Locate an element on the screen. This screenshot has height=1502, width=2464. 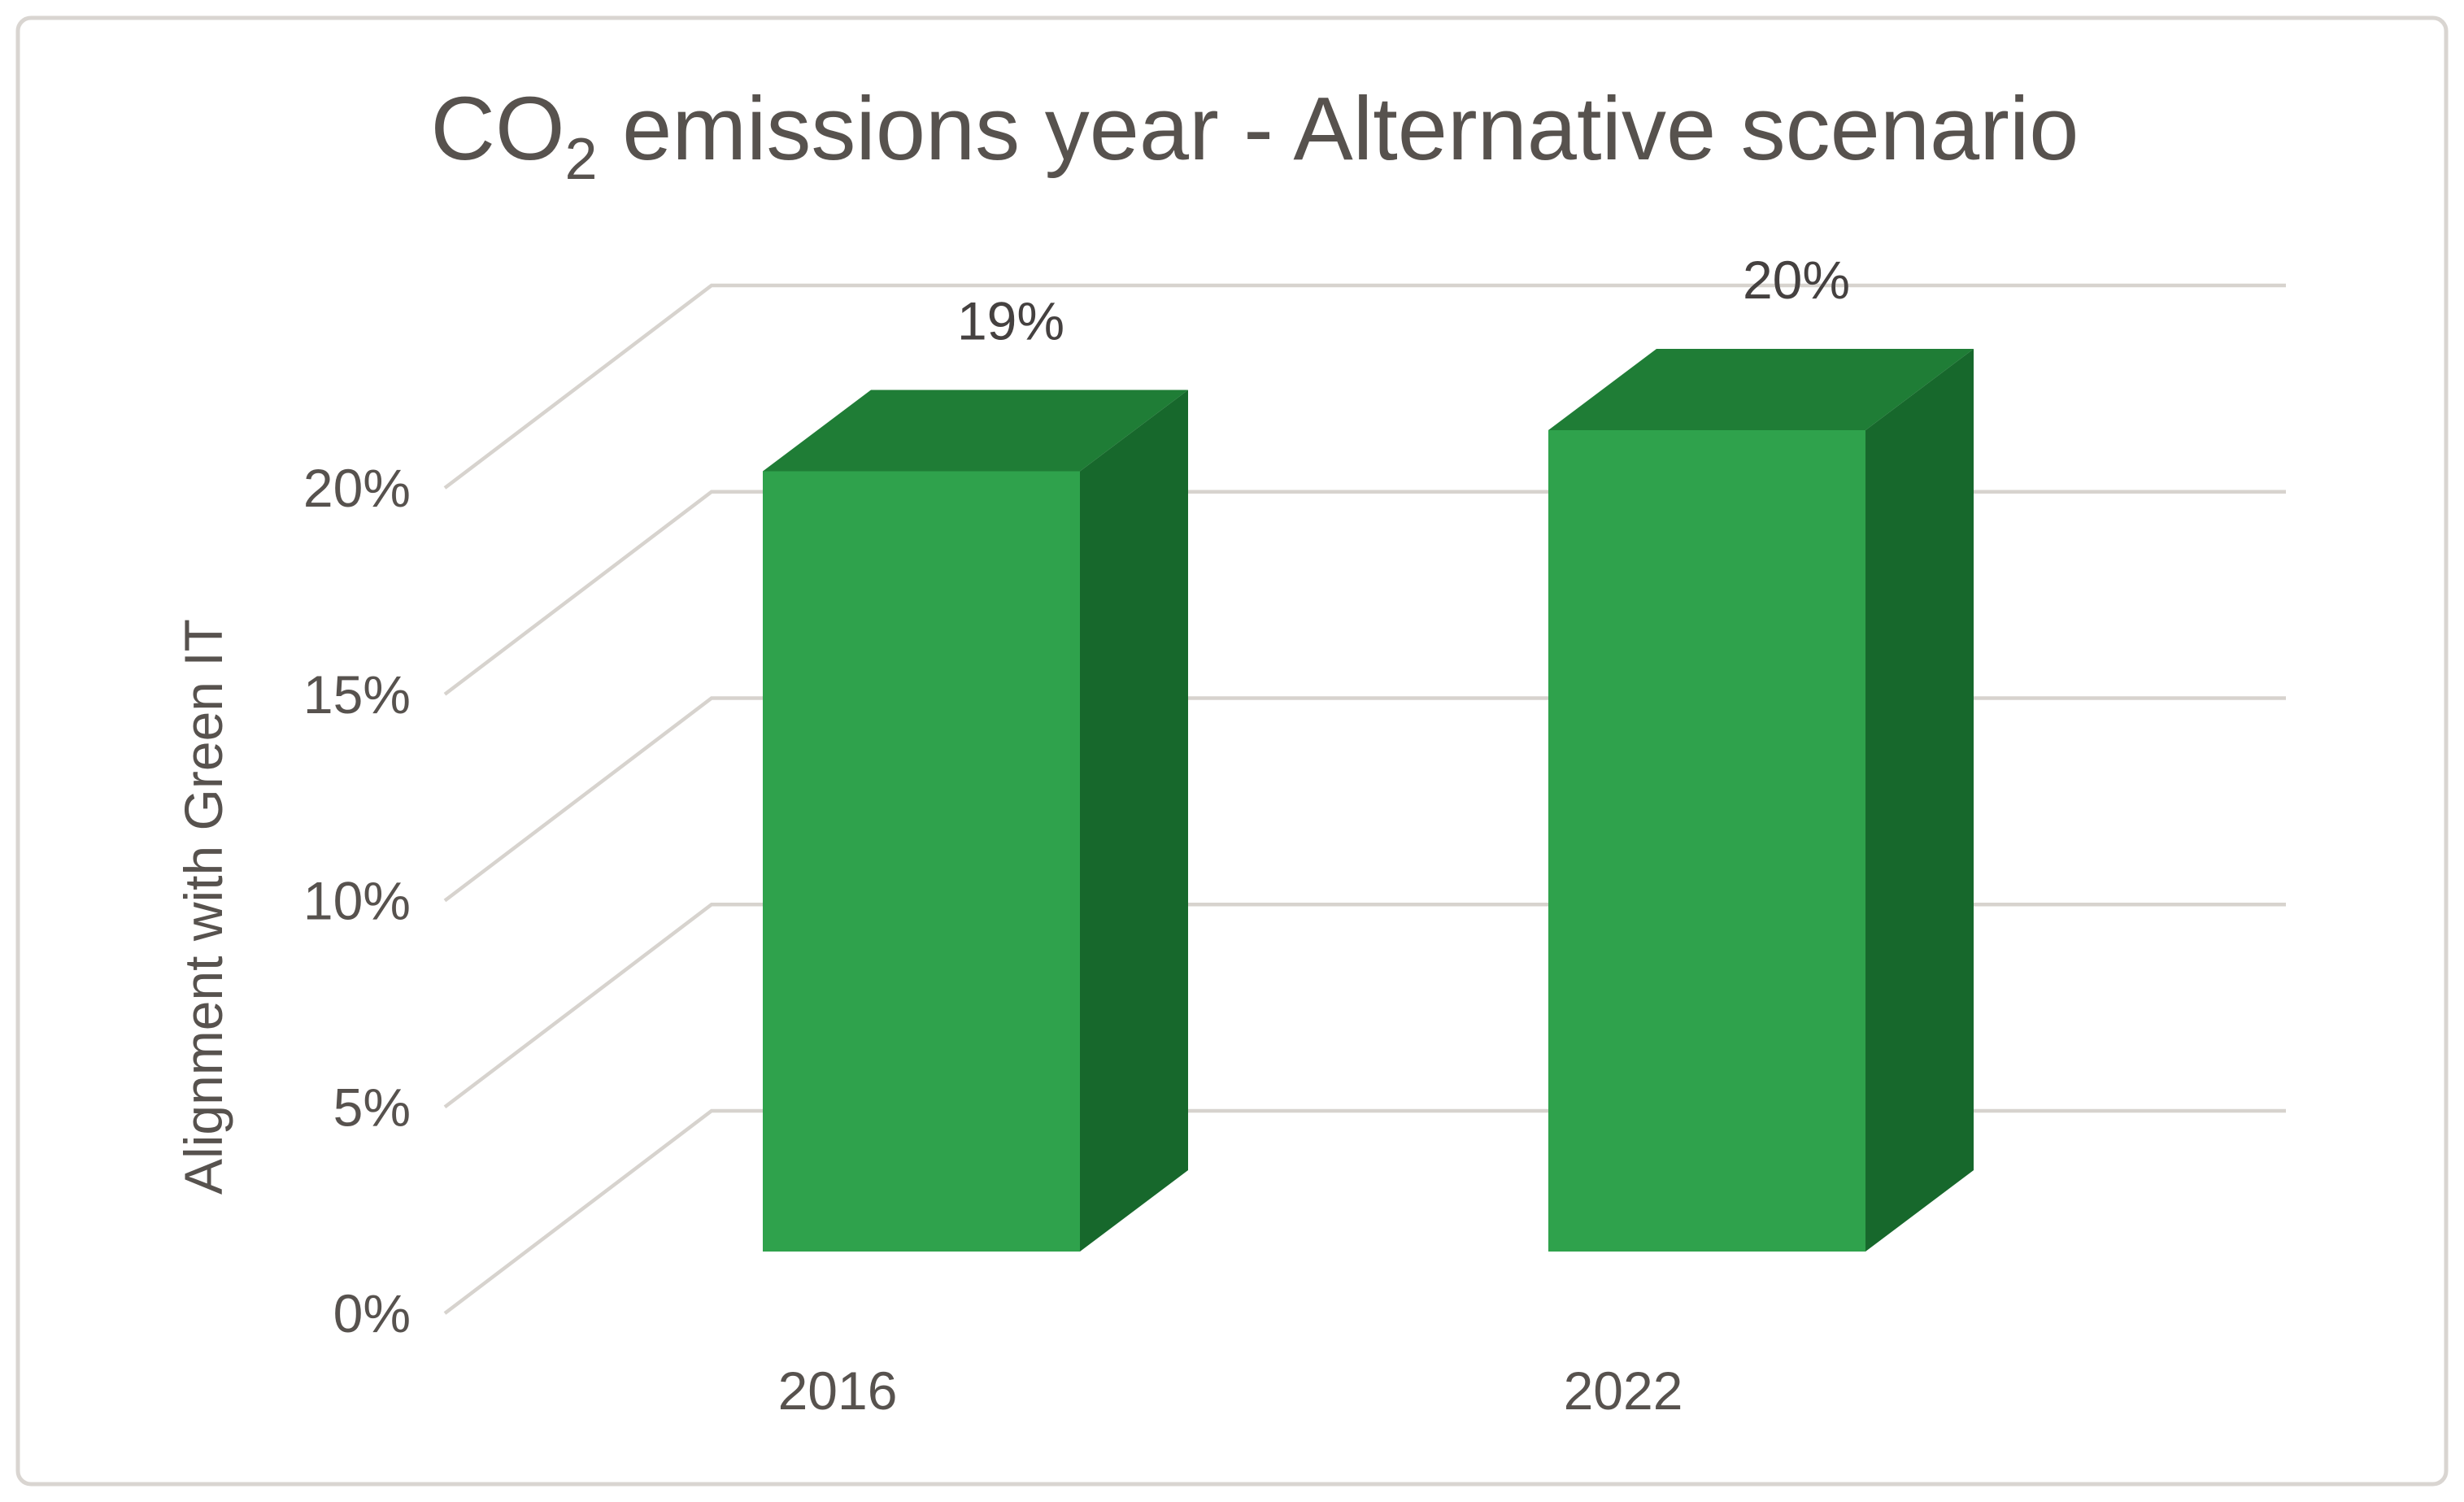
y-tick-label: 5% is located at coordinates (372, 1107).